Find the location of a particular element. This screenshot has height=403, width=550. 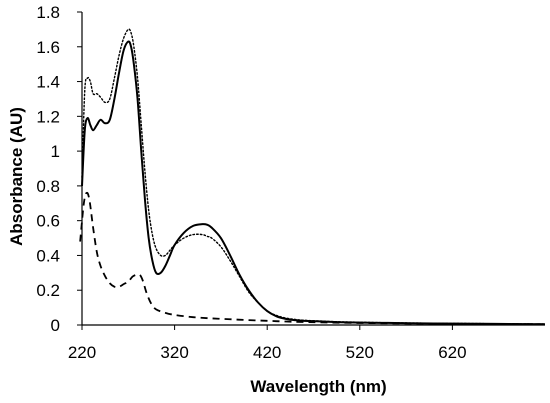

y-tick-label: 0.4 is located at coordinates (48, 255).